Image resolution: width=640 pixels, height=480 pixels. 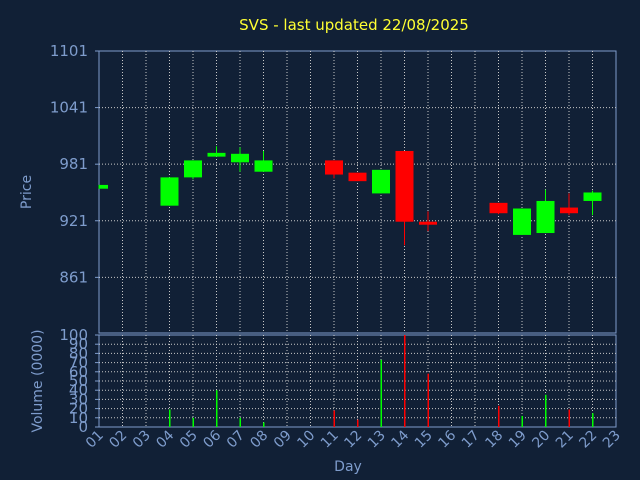 What do you see at coordinates (189, 440) in the screenshot?
I see `x-tick-label: 05` at bounding box center [189, 440].